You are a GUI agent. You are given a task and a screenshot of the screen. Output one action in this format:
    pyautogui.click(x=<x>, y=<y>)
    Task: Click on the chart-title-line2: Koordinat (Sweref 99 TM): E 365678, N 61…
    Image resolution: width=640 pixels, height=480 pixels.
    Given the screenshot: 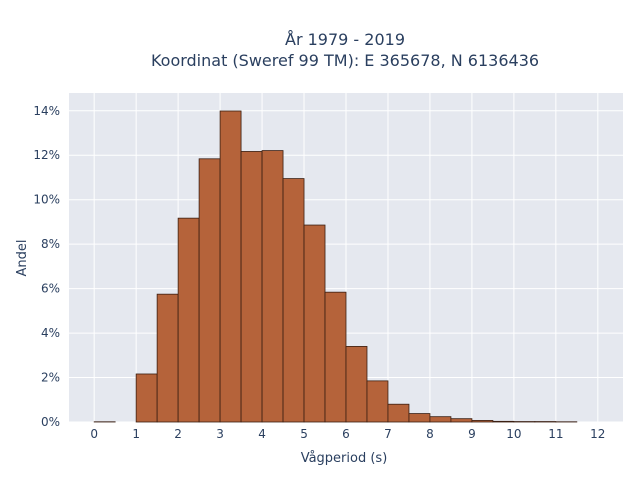 What is the action you would take?
    pyautogui.click(x=345, y=60)
    